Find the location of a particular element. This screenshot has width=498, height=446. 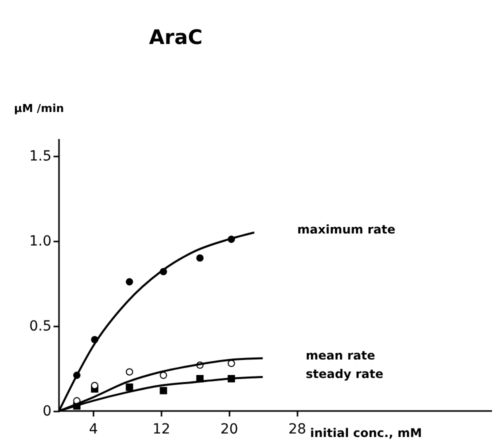

text: maximum rate is located at coordinates (346, 229).